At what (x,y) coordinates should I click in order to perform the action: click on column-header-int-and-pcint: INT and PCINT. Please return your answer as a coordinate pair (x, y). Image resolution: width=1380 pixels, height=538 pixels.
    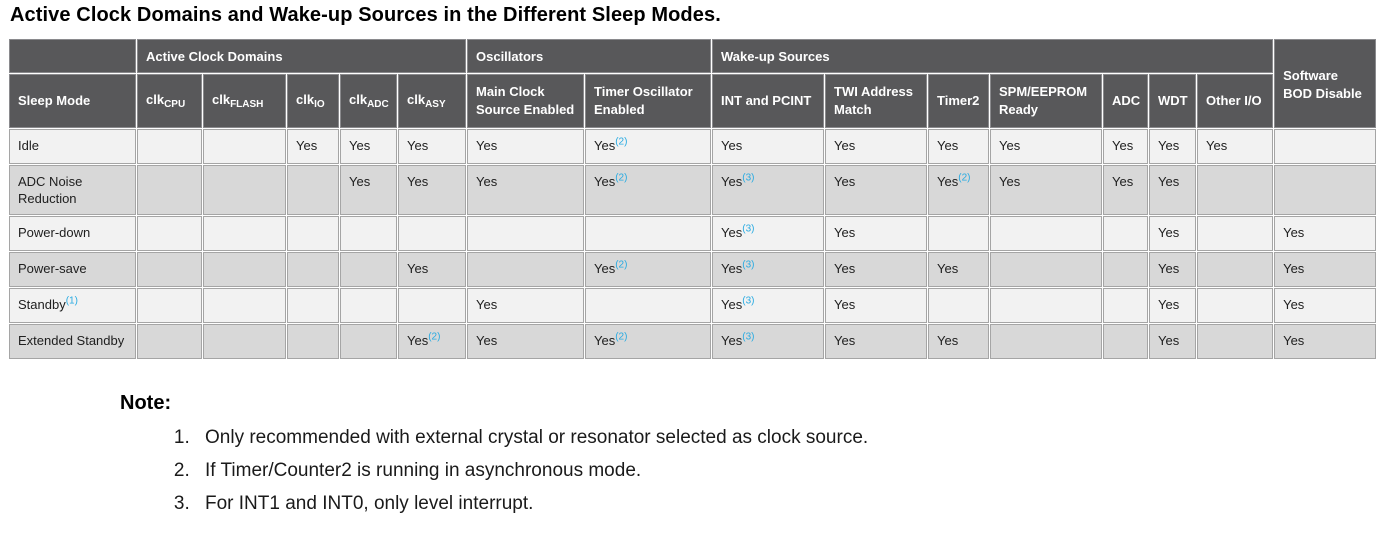
    Looking at the image, I should click on (768, 101).